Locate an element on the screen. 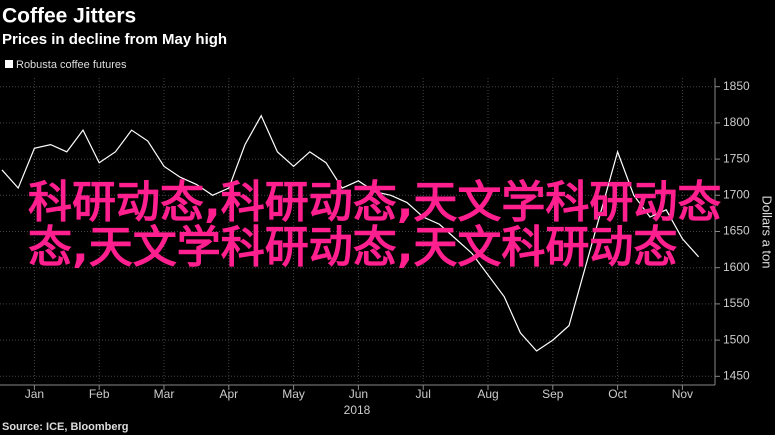  x-tick-label: Apr is located at coordinates (228, 394).